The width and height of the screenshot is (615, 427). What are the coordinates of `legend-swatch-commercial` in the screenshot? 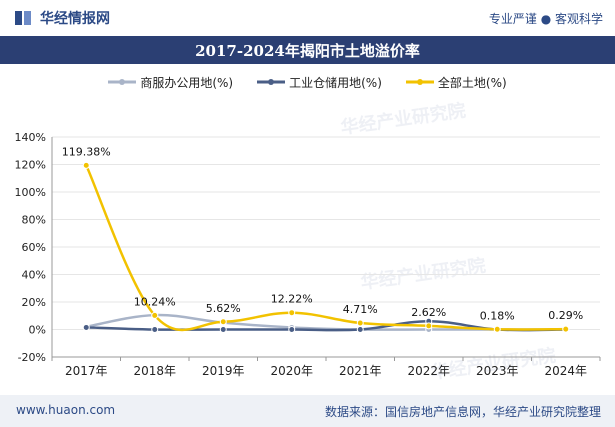 It's located at (122, 82).